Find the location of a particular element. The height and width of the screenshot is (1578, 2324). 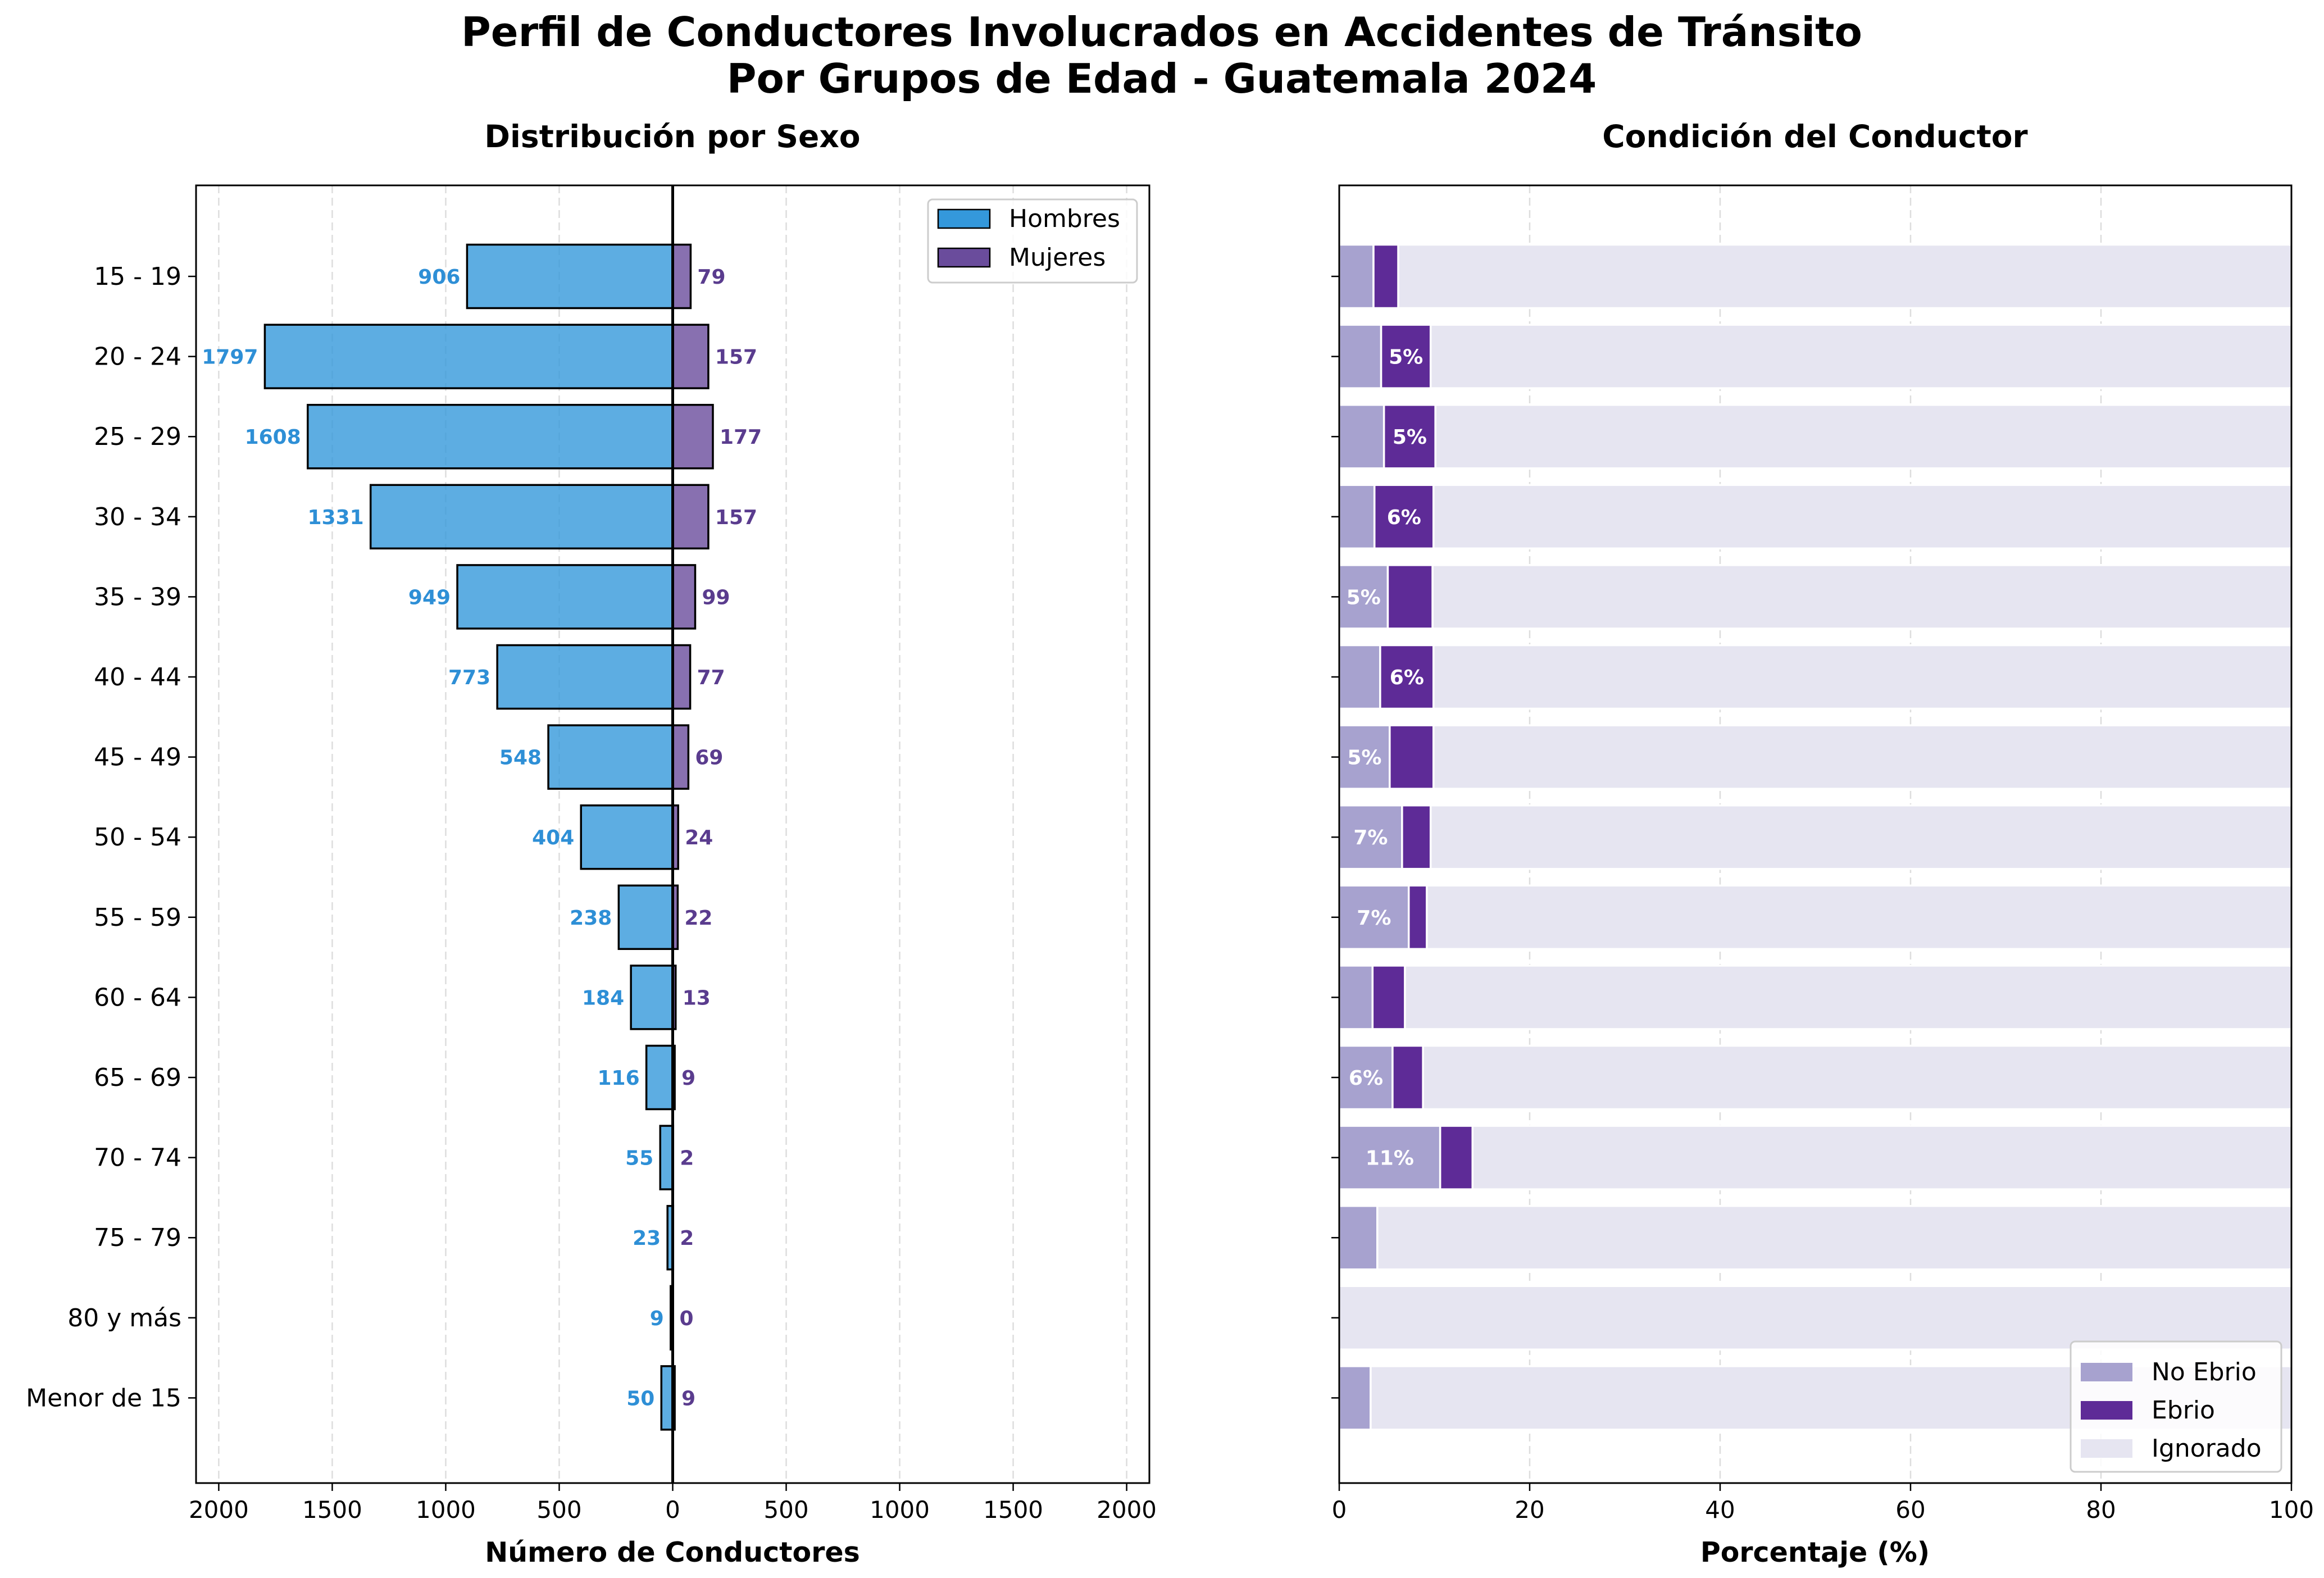

x-tick-label: 1500 is located at coordinates (332, 1510).